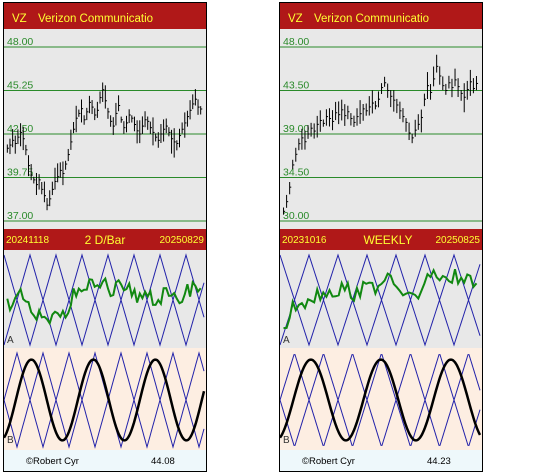  I want to click on price-axis-label: 39.75, so click(20, 173).